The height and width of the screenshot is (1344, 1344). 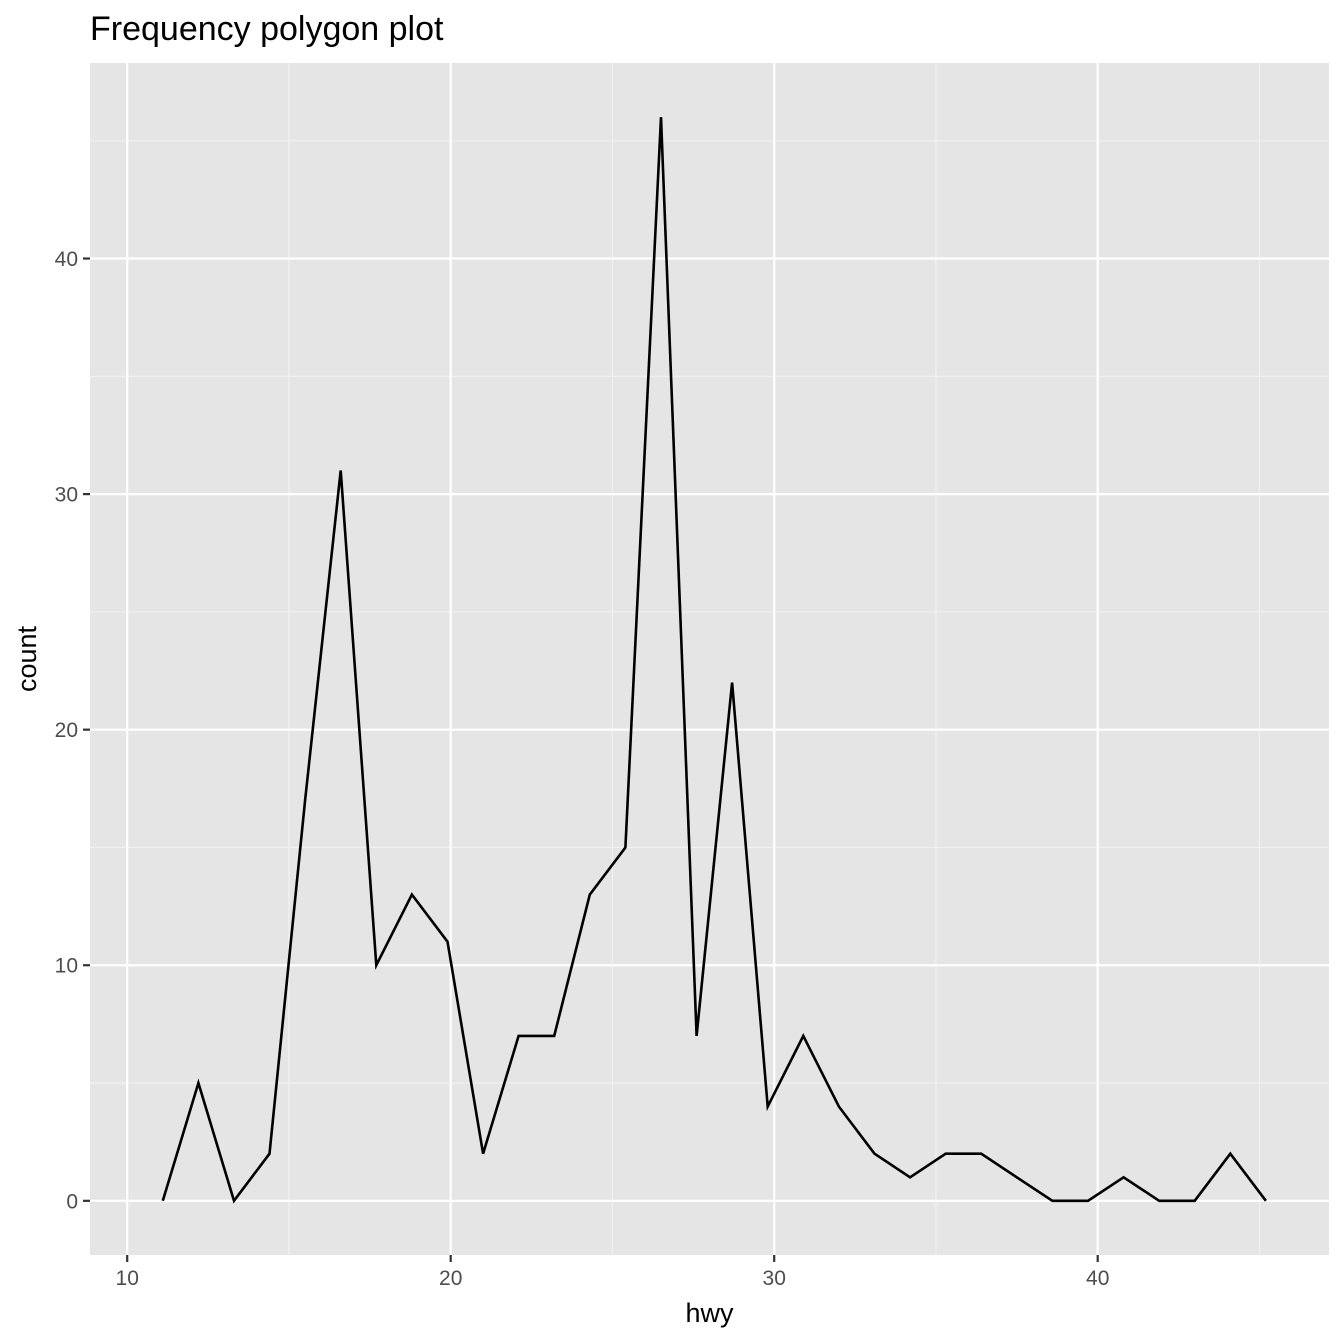 What do you see at coordinates (66, 730) in the screenshot?
I see `y-tick-label: 20` at bounding box center [66, 730].